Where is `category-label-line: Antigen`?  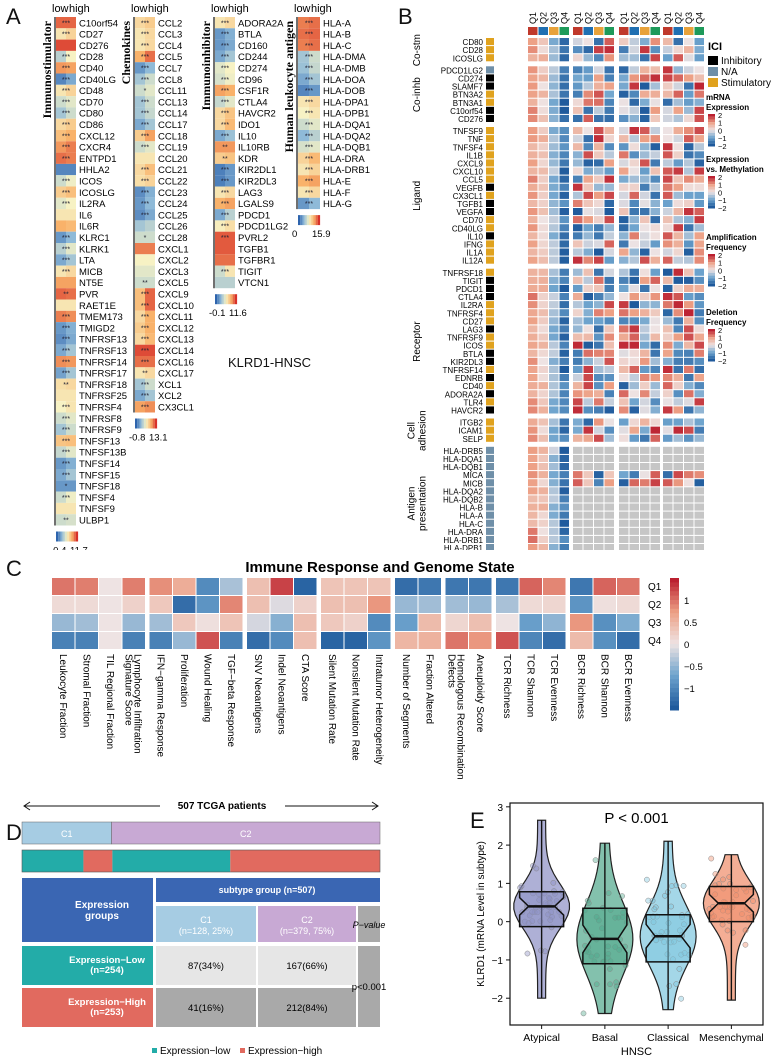 category-label-line: Antigen is located at coordinates (412, 504).